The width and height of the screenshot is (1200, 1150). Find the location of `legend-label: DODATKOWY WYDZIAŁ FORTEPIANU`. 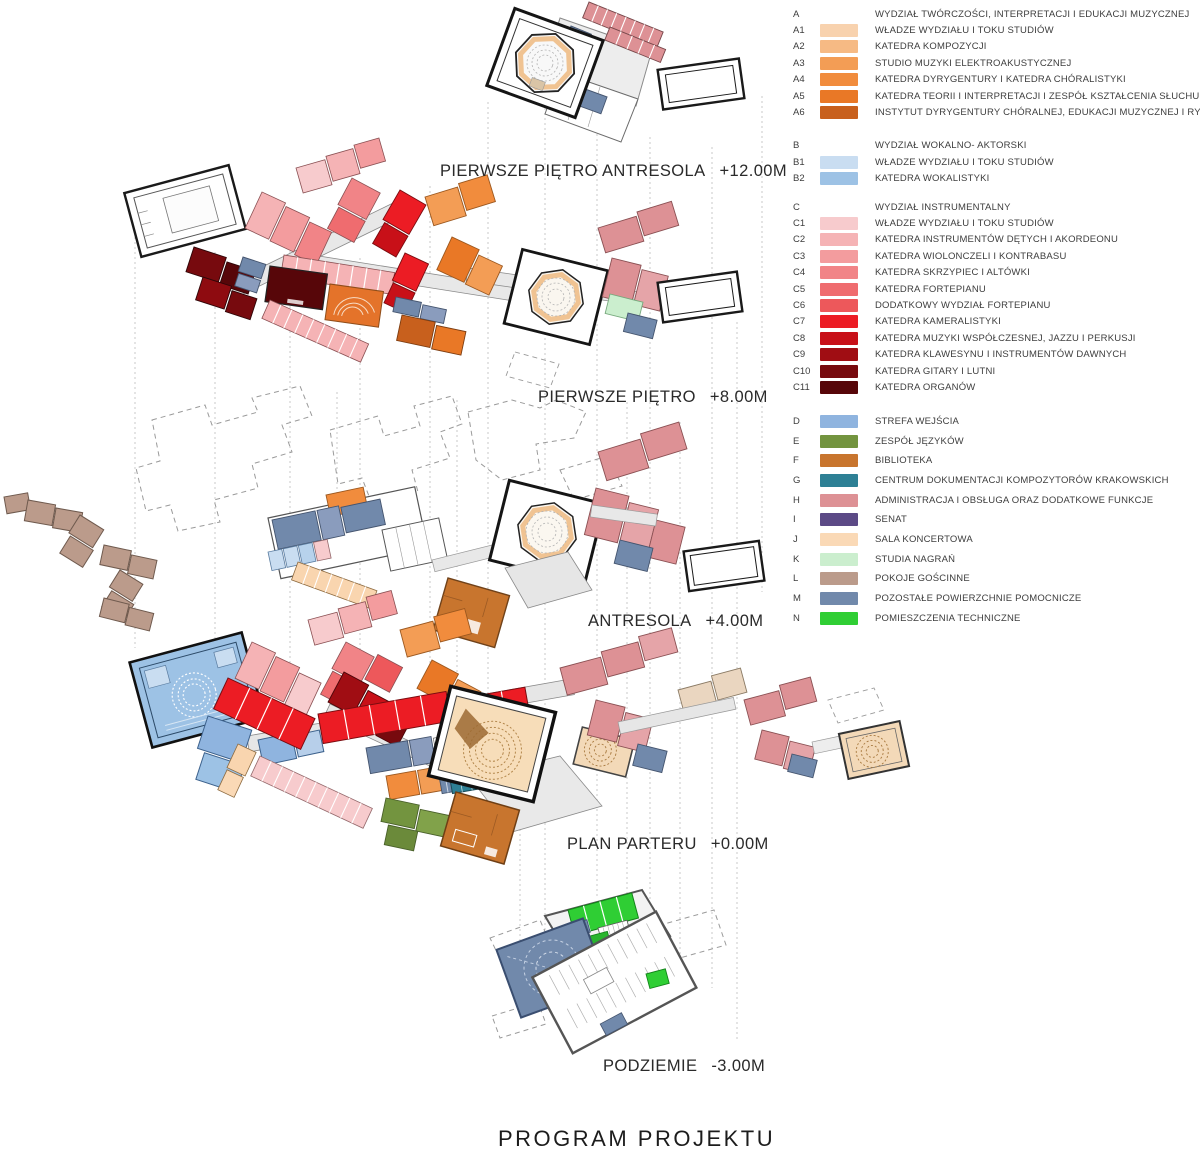

legend-label: DODATKOWY WYDZIAŁ FORTEPIANU is located at coordinates (963, 305).